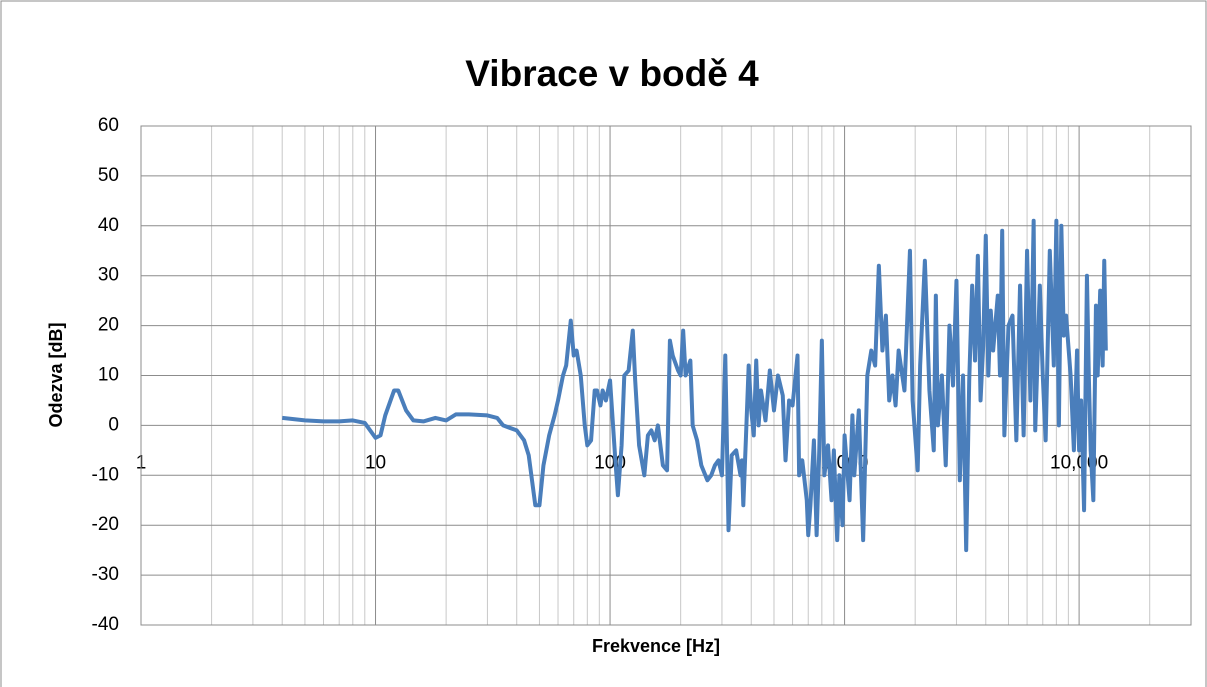 The height and width of the screenshot is (687, 1207). Describe the element at coordinates (108, 175) in the screenshot. I see `y-tick-label: 50` at that location.